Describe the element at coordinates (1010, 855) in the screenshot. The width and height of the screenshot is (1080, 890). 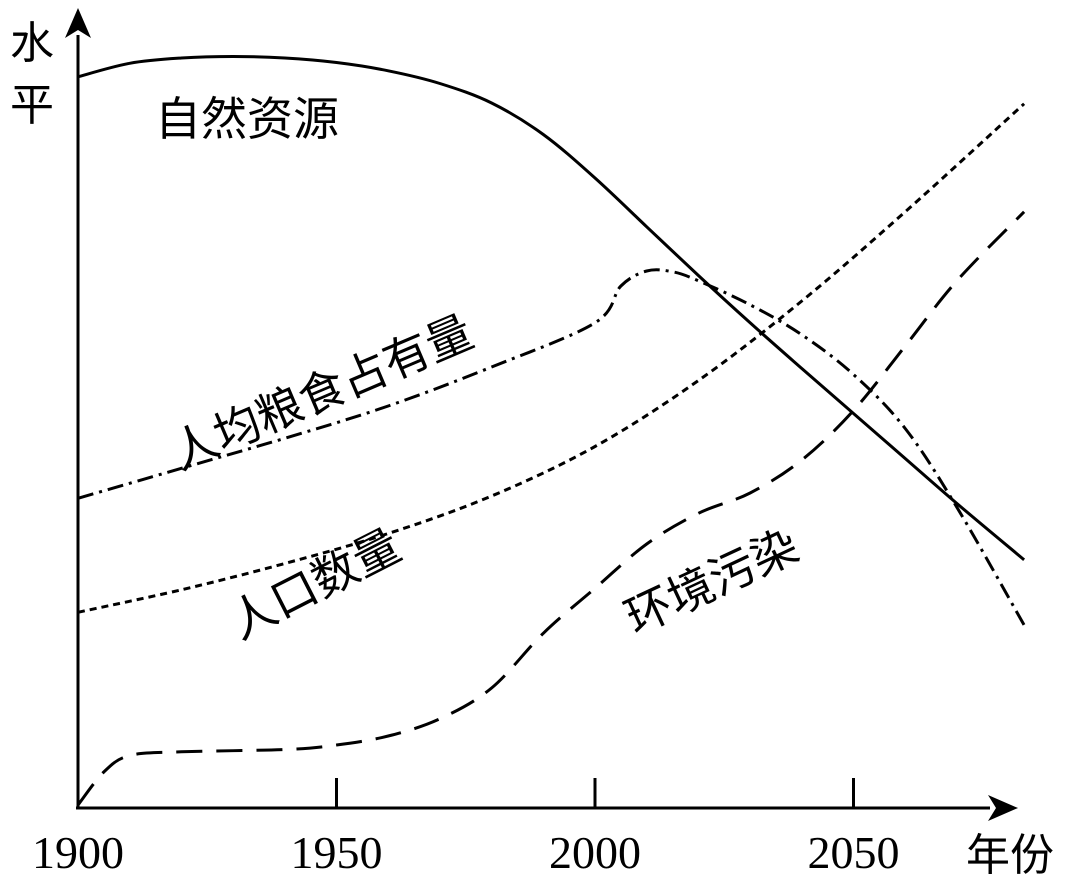
I see `x-axis-label: 年份` at that location.